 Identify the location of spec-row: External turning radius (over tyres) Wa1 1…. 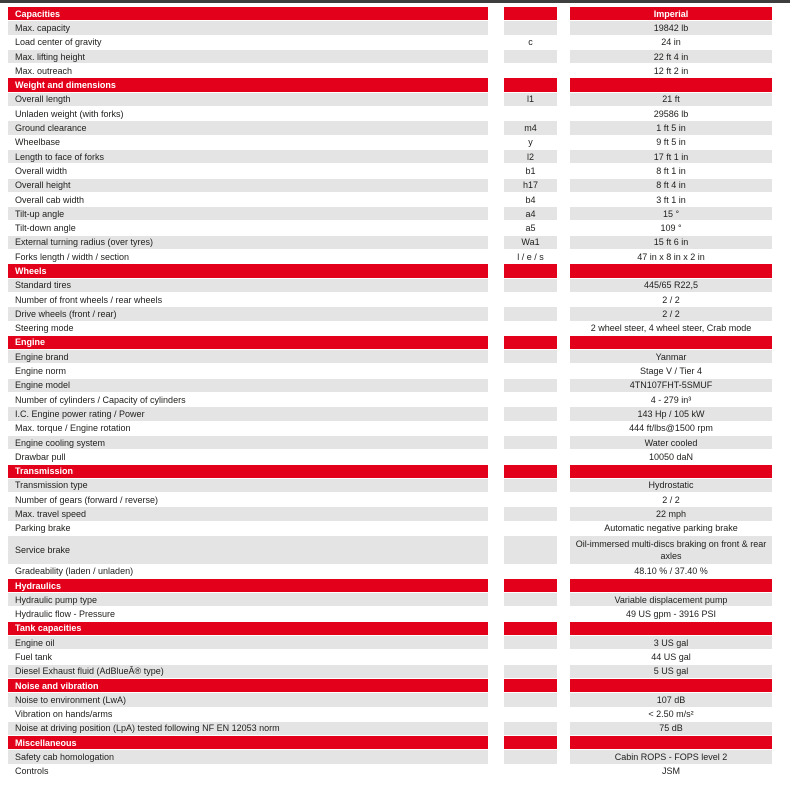
(390, 242).